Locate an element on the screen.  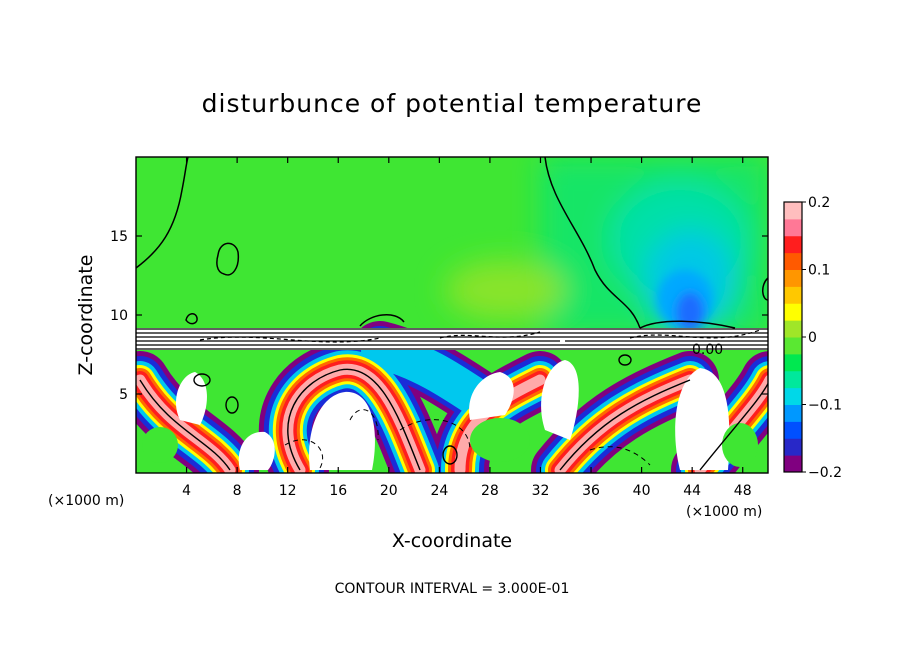
colorbar-tick-label: 0 is located at coordinates (812, 338).